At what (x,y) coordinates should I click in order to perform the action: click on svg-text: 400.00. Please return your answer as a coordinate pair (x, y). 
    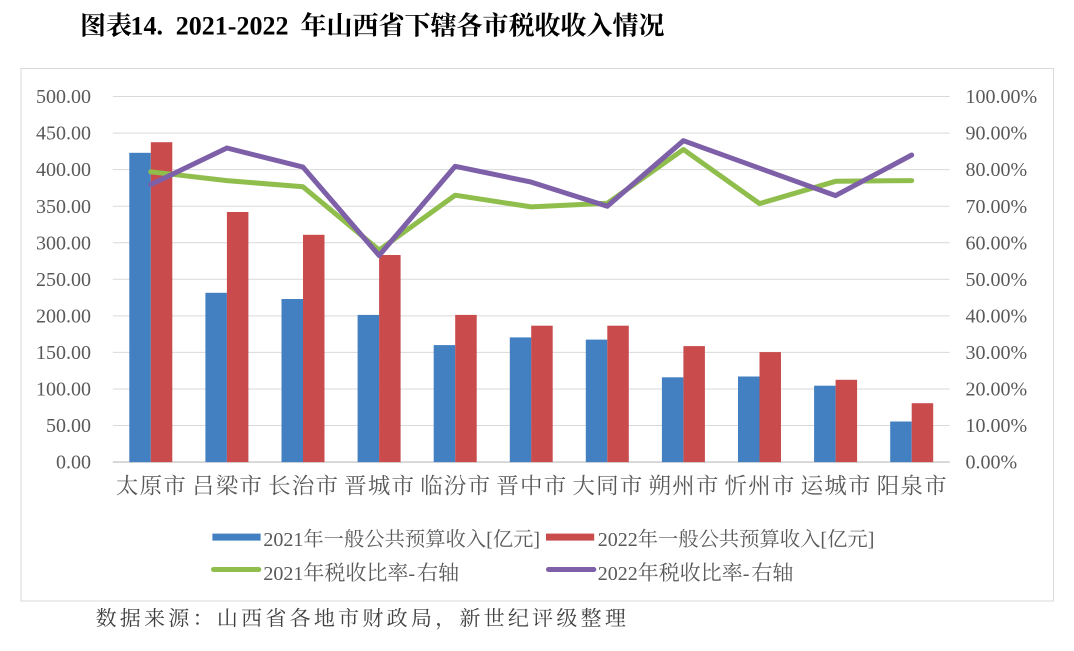
    Looking at the image, I should click on (63, 170).